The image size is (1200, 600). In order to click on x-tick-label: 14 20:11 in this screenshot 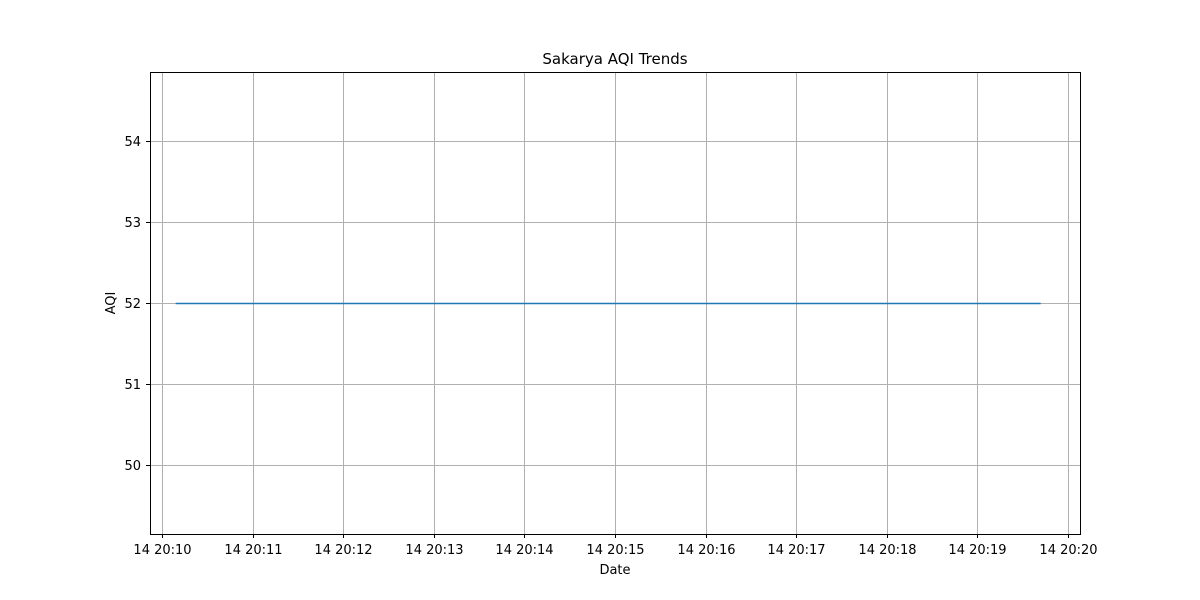, I will do `click(253, 550)`.